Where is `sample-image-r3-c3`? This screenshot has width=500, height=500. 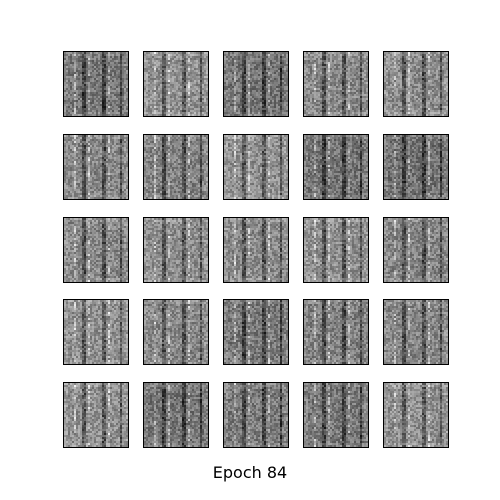 sample-image-r3-c3 is located at coordinates (256, 250).